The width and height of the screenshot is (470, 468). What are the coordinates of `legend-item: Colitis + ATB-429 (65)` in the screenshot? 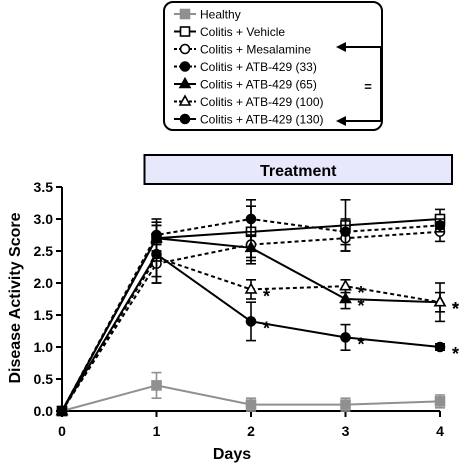 It's located at (245, 84).